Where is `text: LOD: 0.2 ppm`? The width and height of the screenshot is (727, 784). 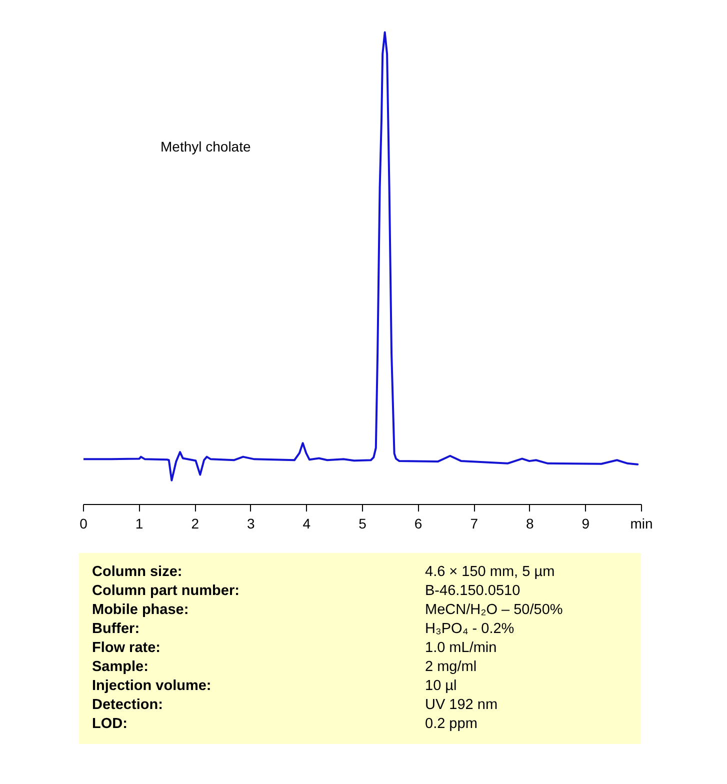
text: LOD: 0.2 ppm is located at coordinates (285, 724).